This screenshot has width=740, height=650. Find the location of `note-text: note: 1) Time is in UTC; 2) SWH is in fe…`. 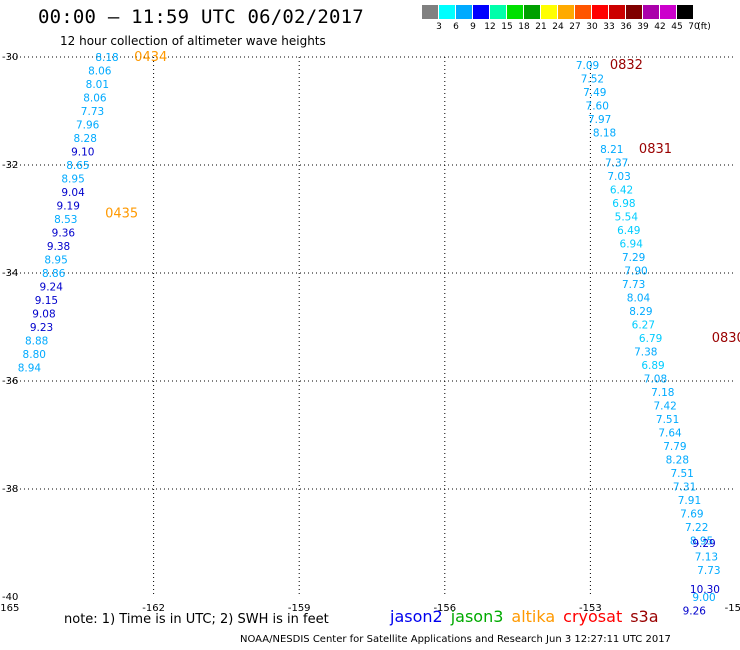

note-text: note: 1) Time is in UTC; 2) SWH is in fe… is located at coordinates (196, 619).